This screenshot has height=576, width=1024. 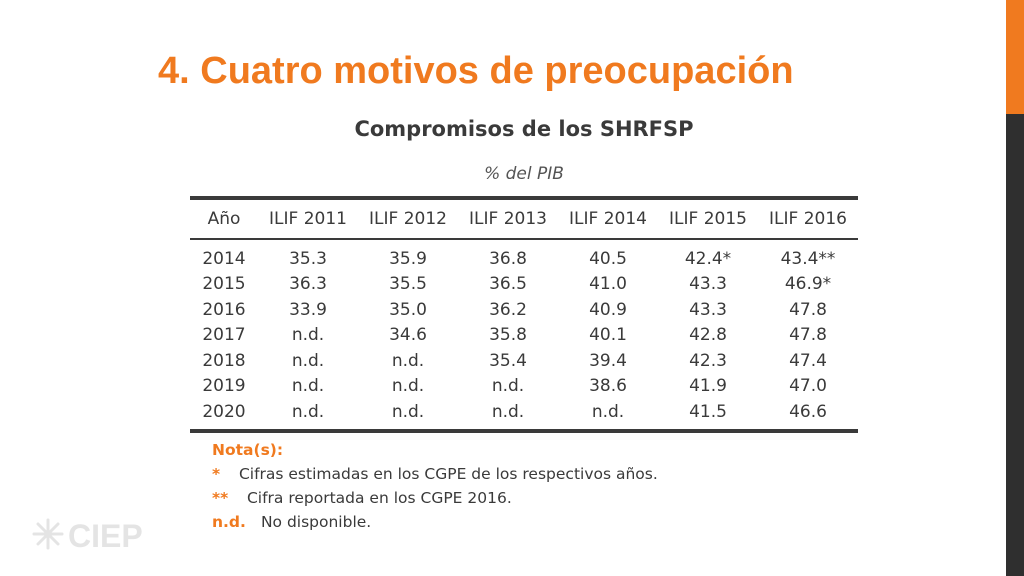 What do you see at coordinates (524, 174) in the screenshot?
I see `table-subtitle: % del PIB` at bounding box center [524, 174].